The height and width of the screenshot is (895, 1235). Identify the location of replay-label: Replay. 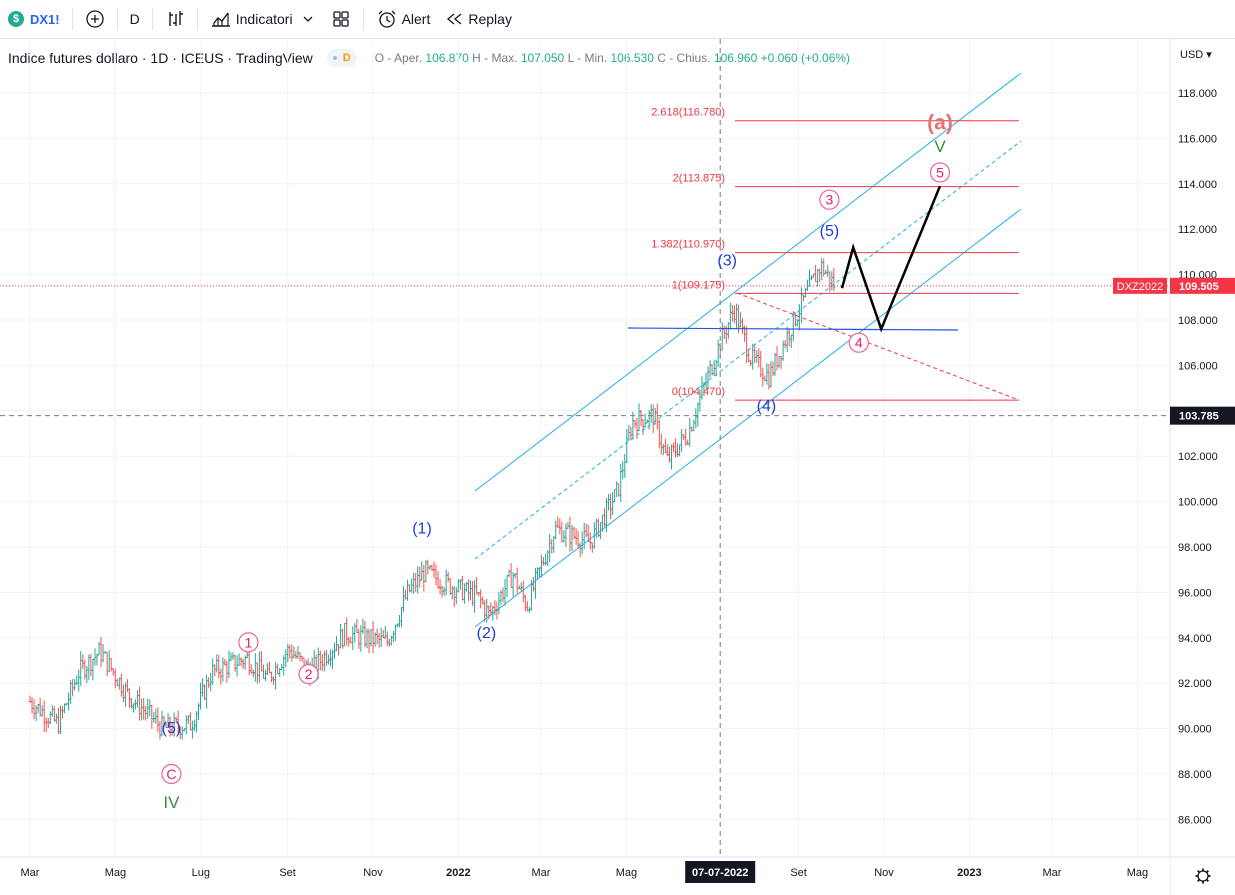
(490, 19).